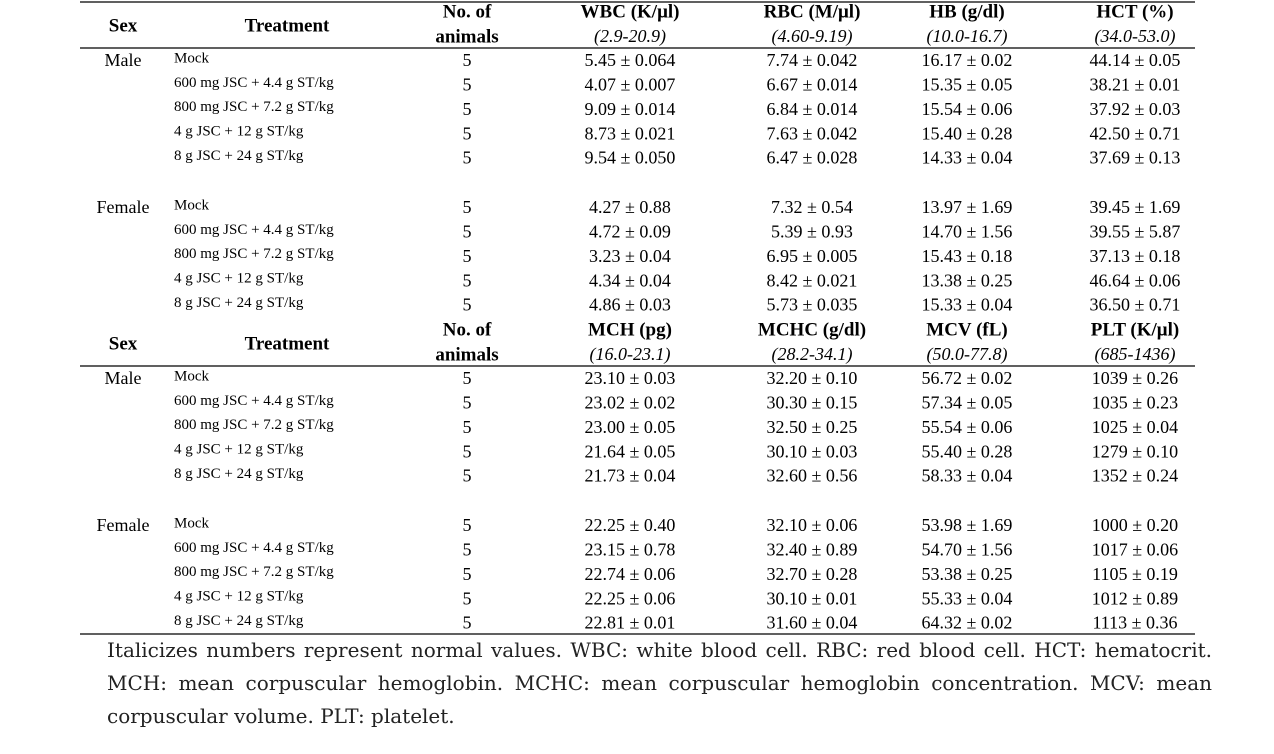 The height and width of the screenshot is (754, 1274). I want to click on cell-value: 4.27 ± 0.88, so click(630, 207).